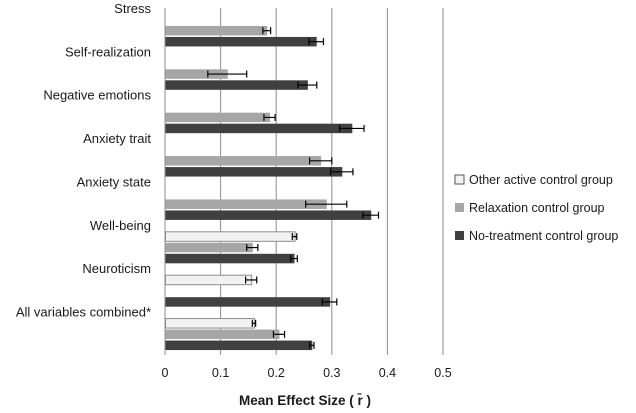 Image resolution: width=636 pixels, height=413 pixels. Describe the element at coordinates (220, 373) in the screenshot. I see `x-tick-label: 0.1` at that location.